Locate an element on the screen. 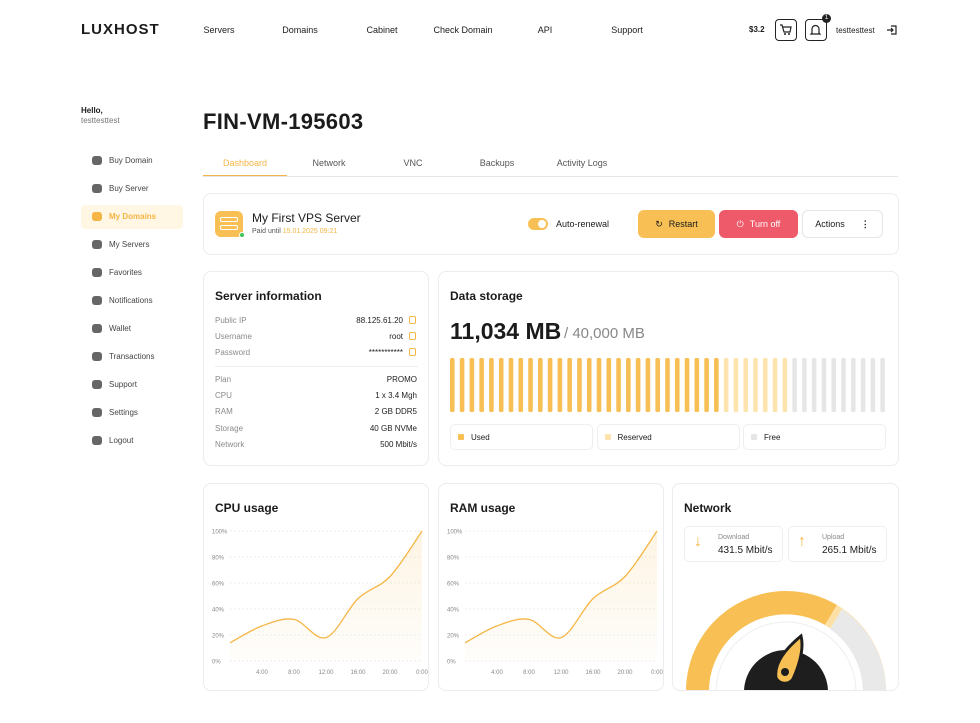  notifications-button is located at coordinates (816, 30).